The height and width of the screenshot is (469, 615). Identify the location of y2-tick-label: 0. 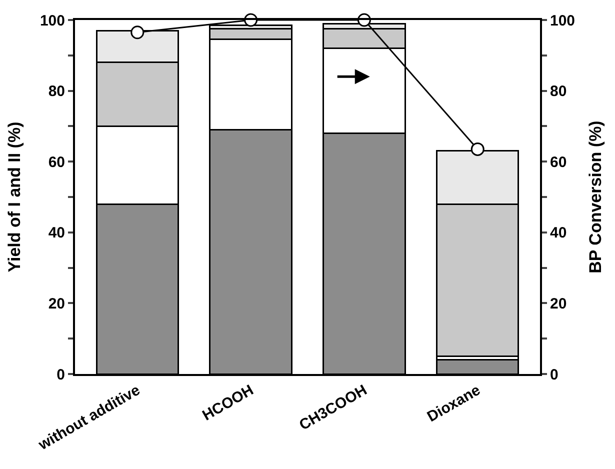
(554, 375).